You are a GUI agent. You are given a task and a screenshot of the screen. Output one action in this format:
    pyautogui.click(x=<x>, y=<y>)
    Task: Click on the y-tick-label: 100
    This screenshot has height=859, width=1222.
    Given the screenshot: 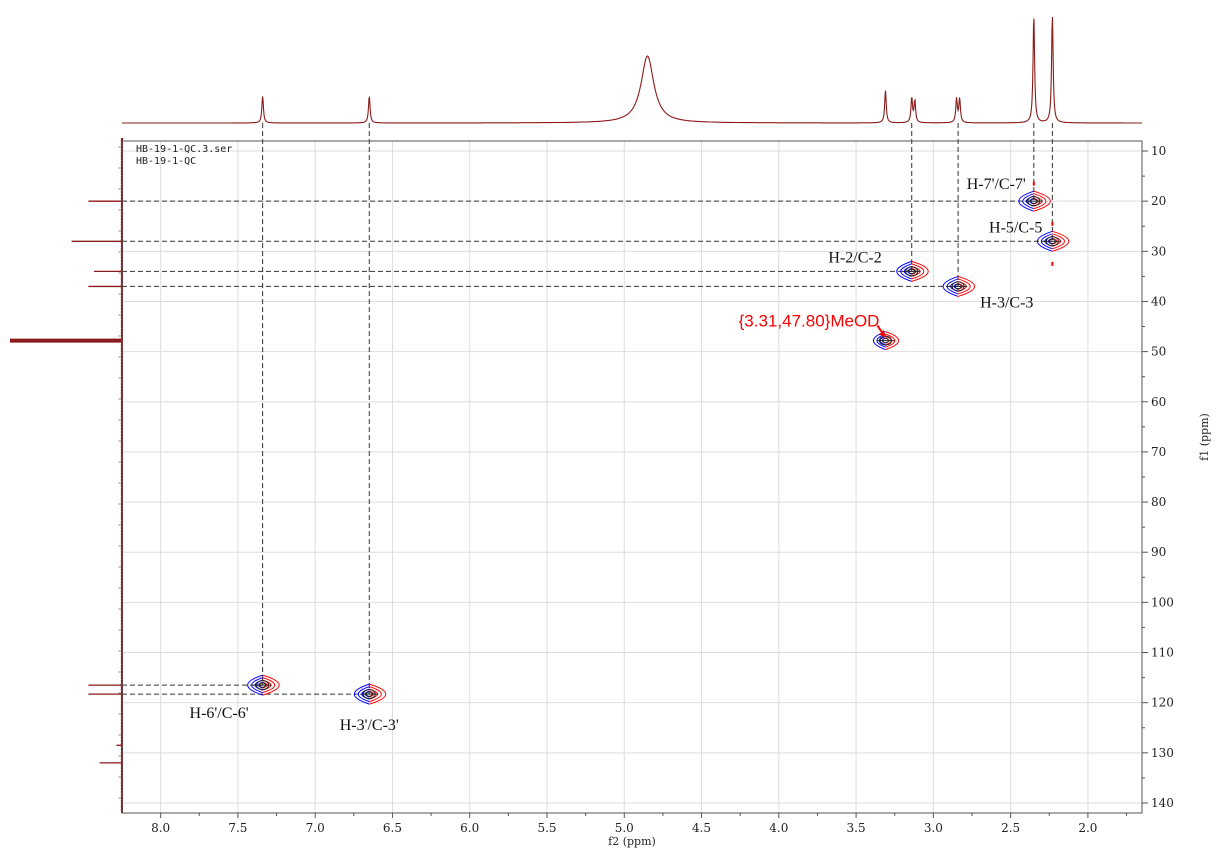 What is the action you would take?
    pyautogui.click(x=1162, y=602)
    